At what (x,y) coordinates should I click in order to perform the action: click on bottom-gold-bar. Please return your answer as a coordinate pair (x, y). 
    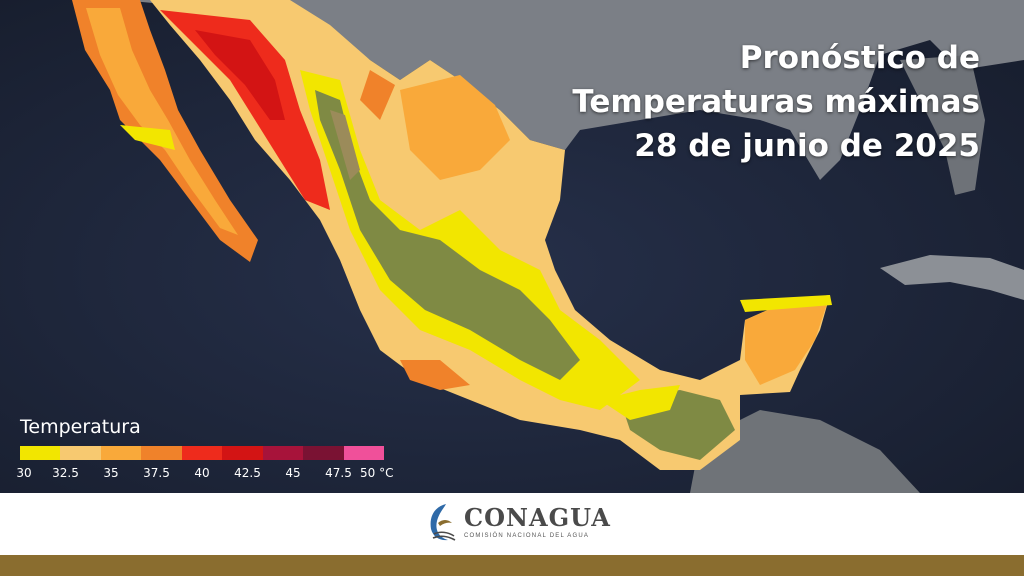
    Looking at the image, I should click on (512, 565).